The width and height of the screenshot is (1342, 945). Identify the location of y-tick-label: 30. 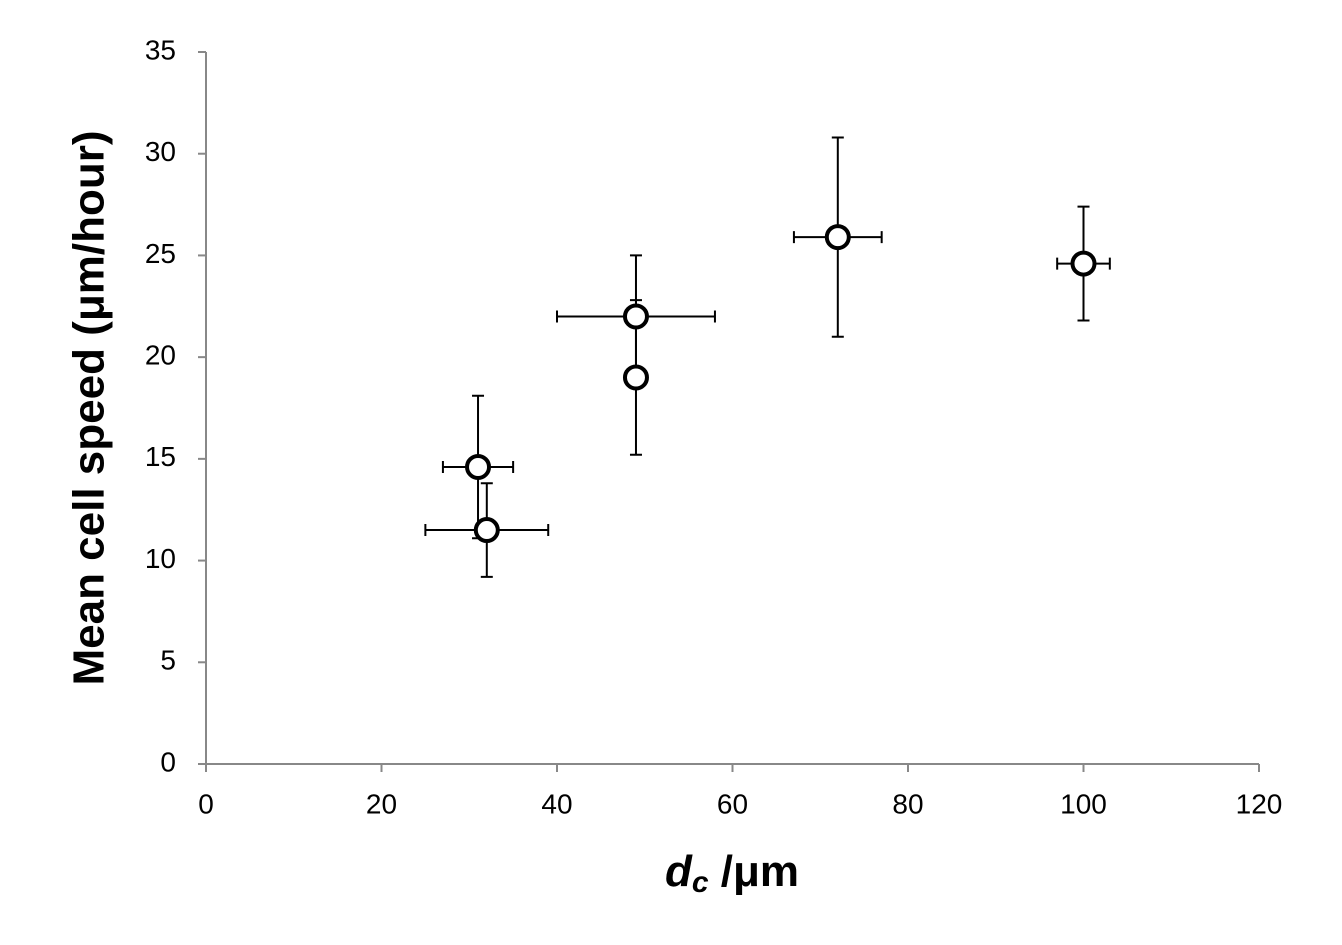
(160, 151).